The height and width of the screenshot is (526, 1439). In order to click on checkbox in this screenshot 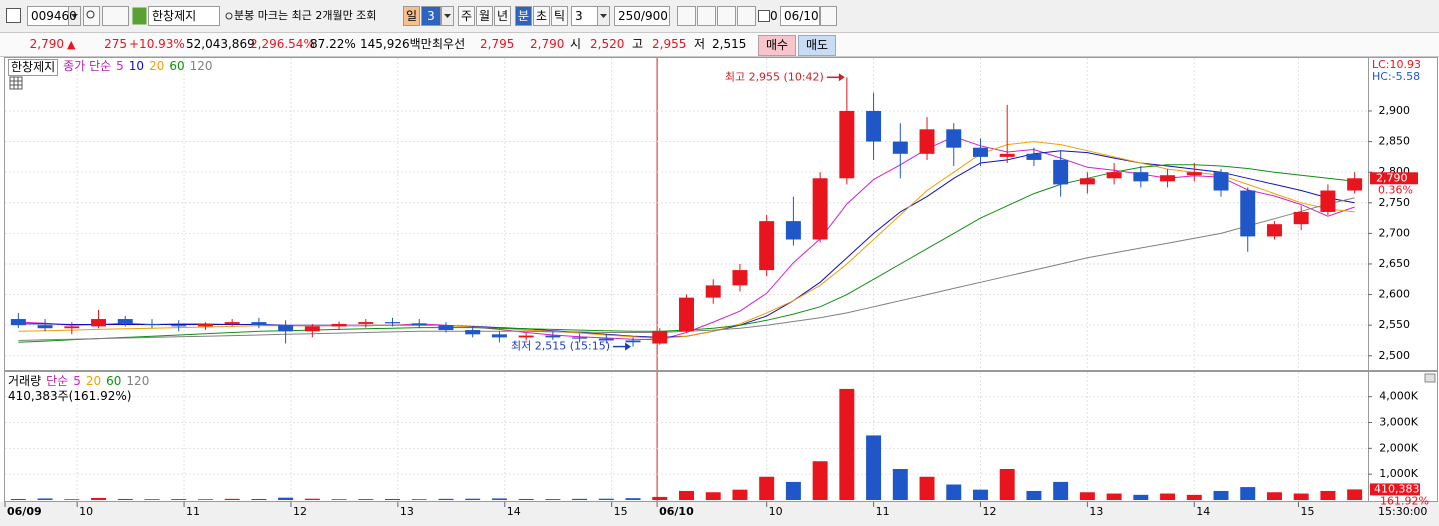, I will do `click(764, 16)`.